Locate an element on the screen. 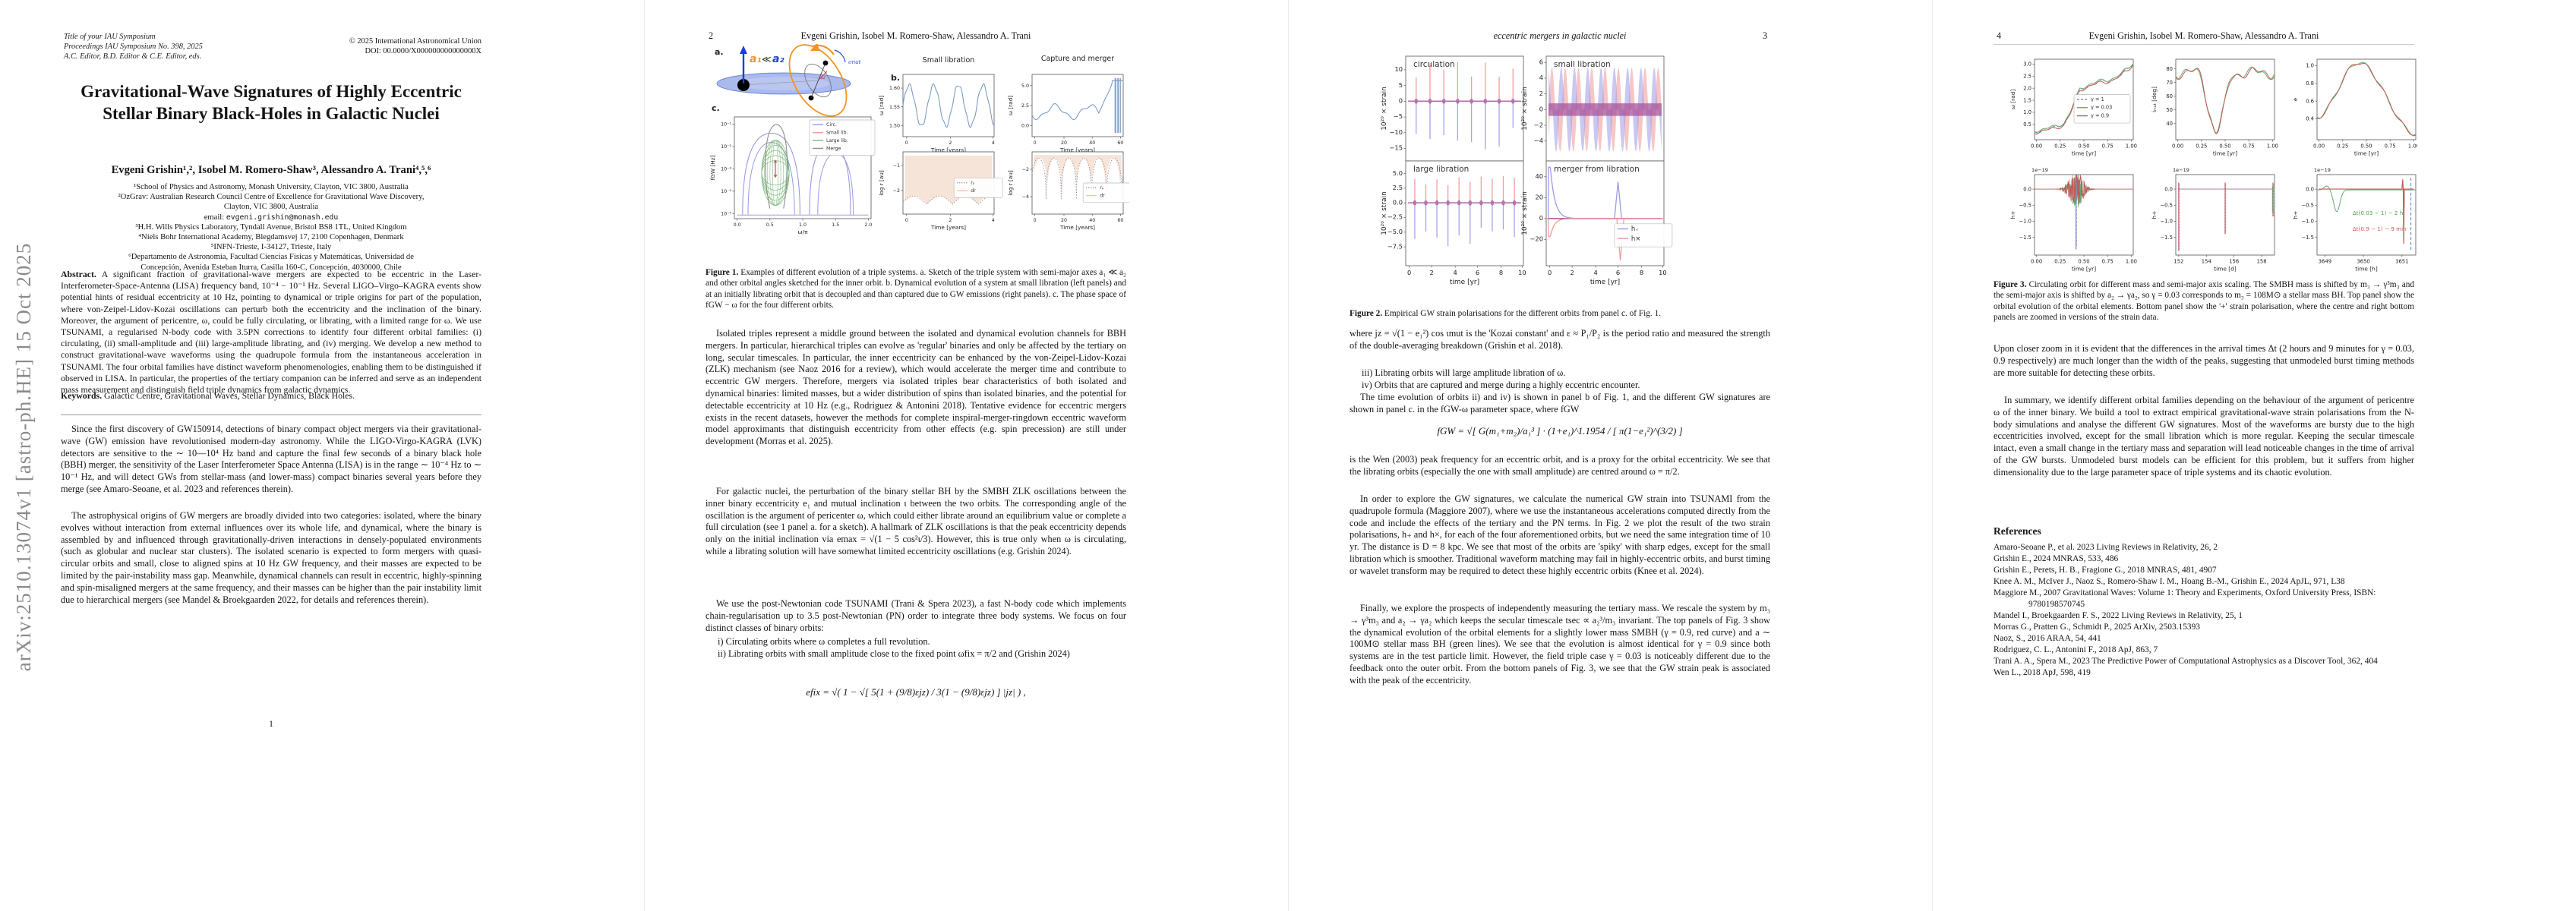 The height and width of the screenshot is (911, 2576). svg-text: −1.5 is located at coordinates (2025, 238).